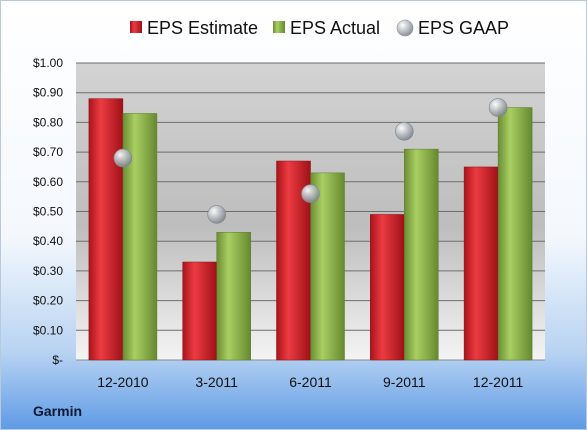  I want to click on y-tick-label: $-, so click(57, 360).